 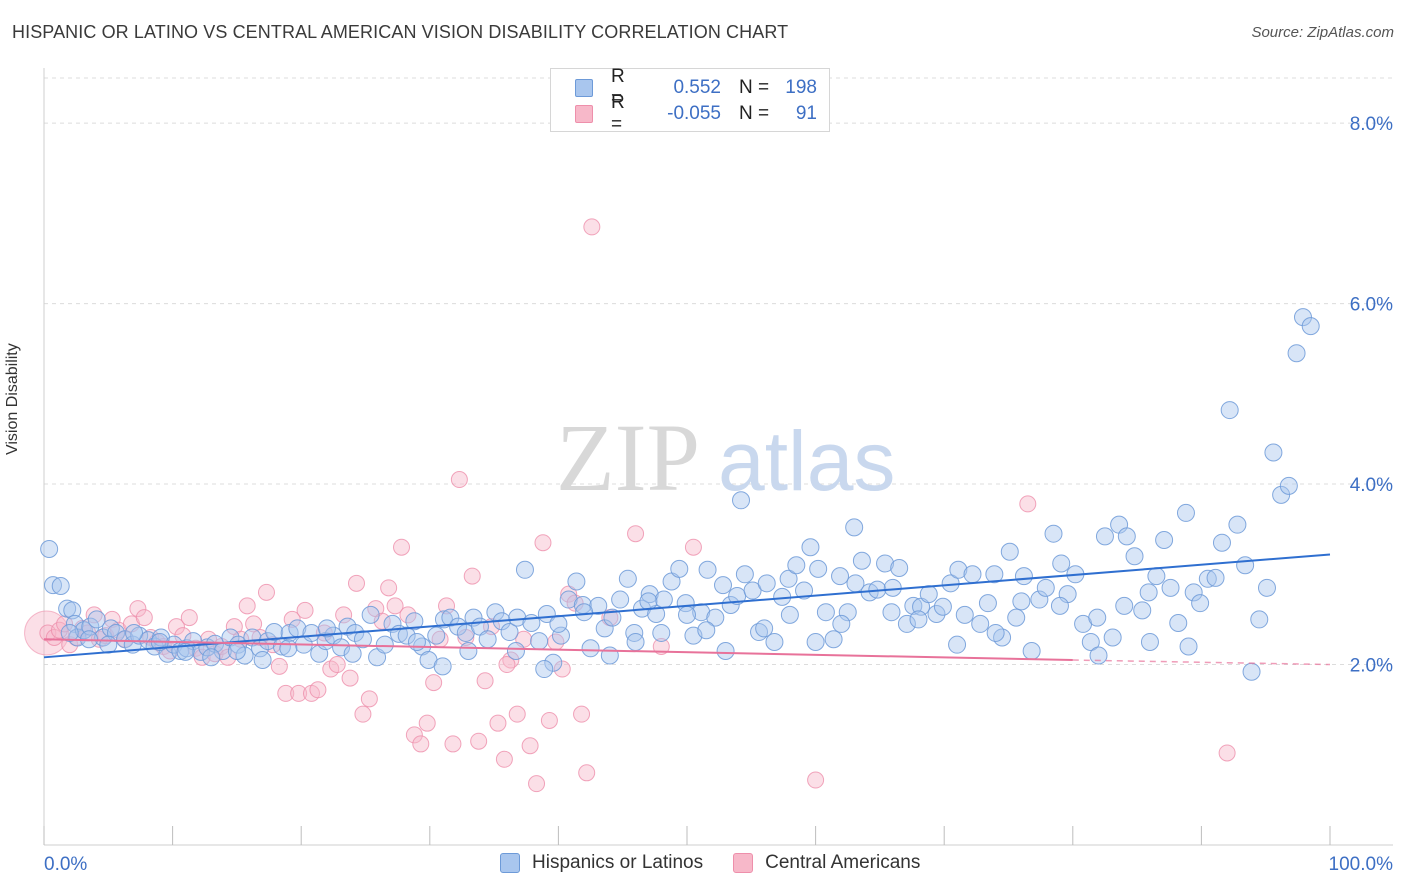 I want to click on source-label: Source: ZipAtlas.com, so click(x=1322, y=32).